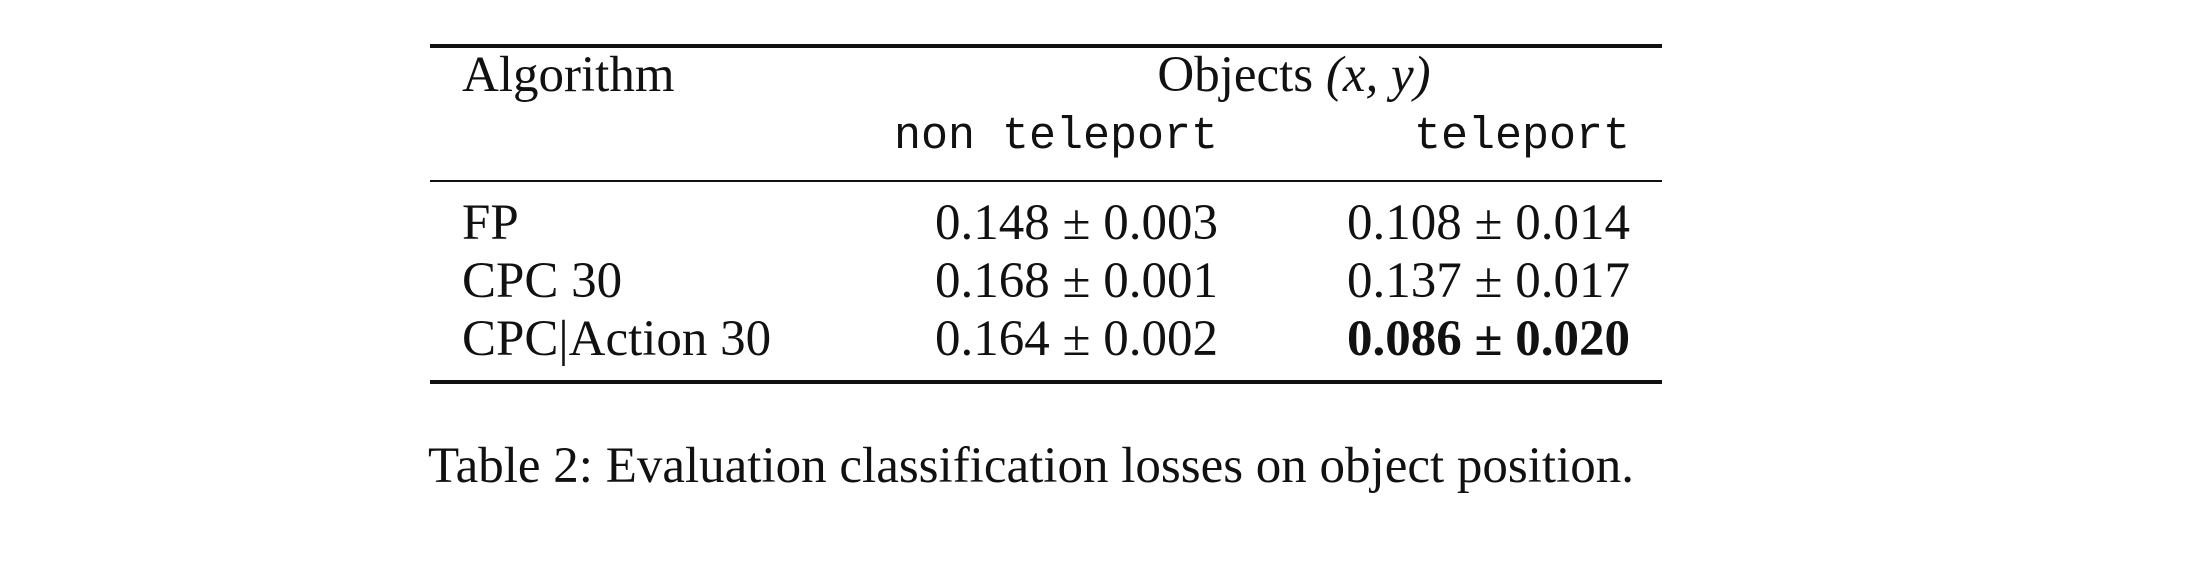 The width and height of the screenshot is (2190, 576). What do you see at coordinates (1076, 281) in the screenshot?
I see `row-non-teleport-value: 0.168 ± 0.001` at bounding box center [1076, 281].